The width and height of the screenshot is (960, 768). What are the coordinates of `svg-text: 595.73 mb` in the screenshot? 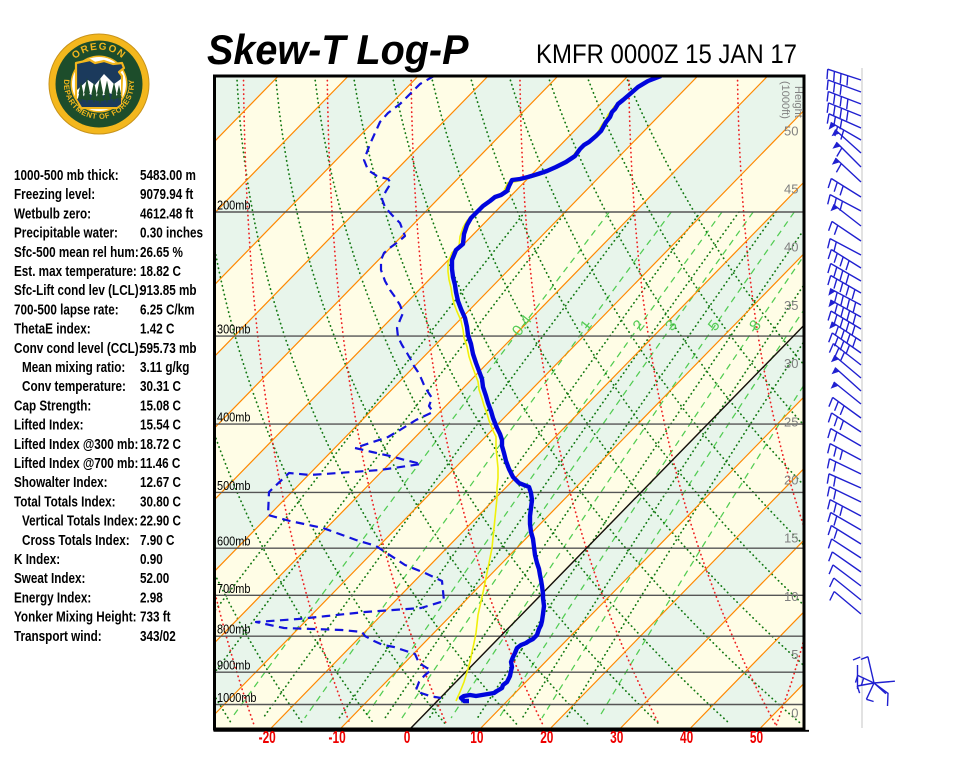 It's located at (168, 347).